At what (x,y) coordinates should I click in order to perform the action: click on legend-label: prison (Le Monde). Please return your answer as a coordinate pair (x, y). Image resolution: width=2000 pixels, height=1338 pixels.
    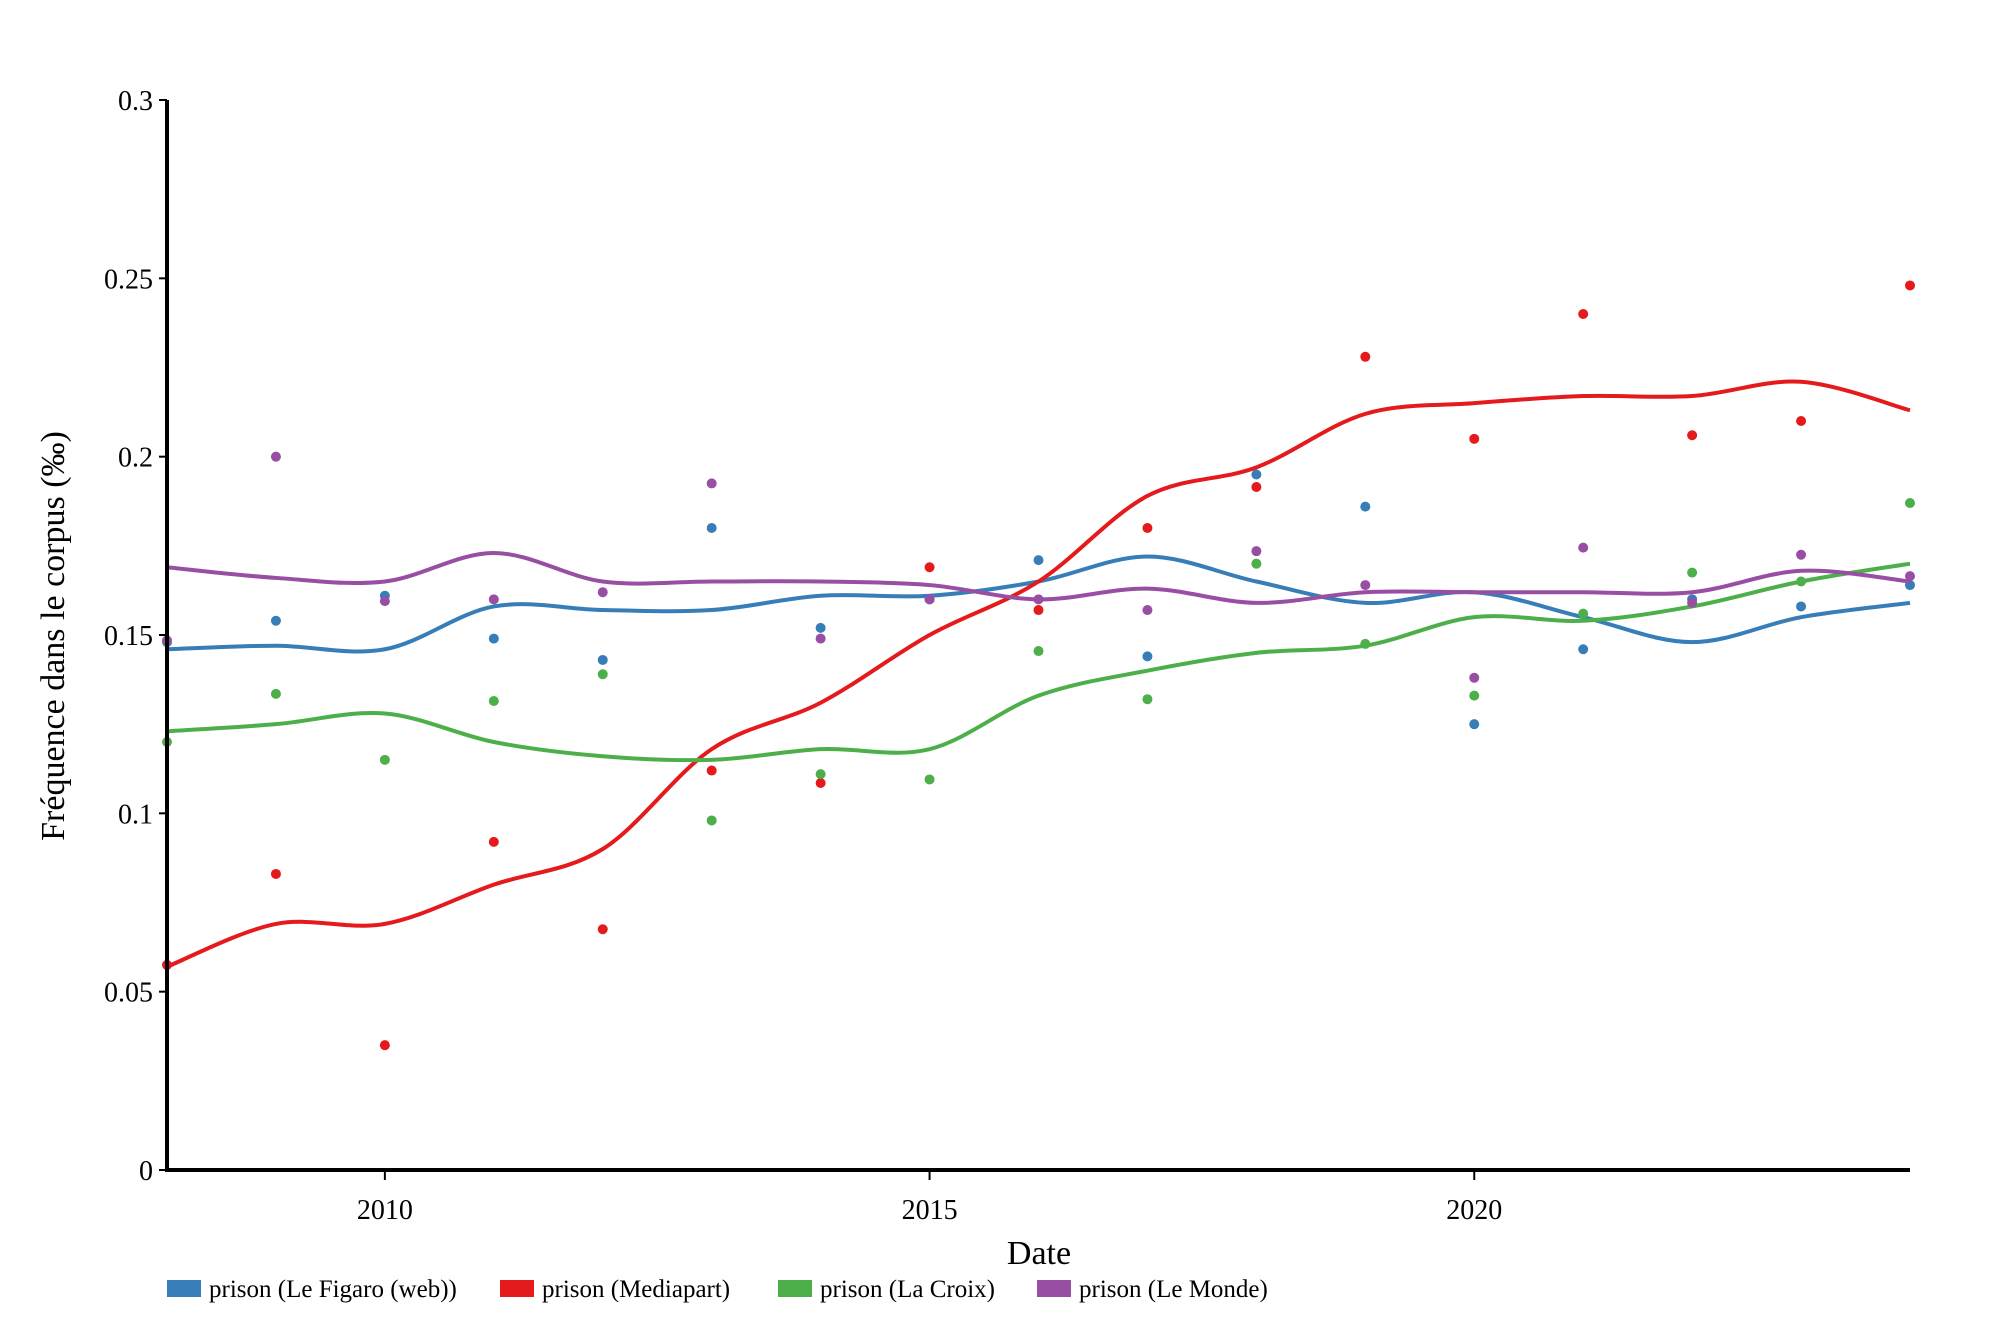
    Looking at the image, I should click on (1173, 1289).